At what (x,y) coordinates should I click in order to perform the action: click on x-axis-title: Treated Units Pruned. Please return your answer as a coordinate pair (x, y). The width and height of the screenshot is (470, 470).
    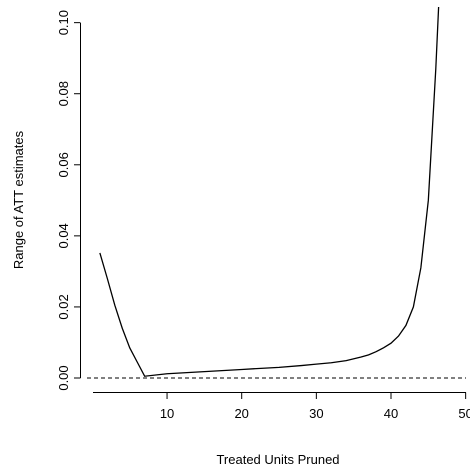
    Looking at the image, I should click on (277, 459).